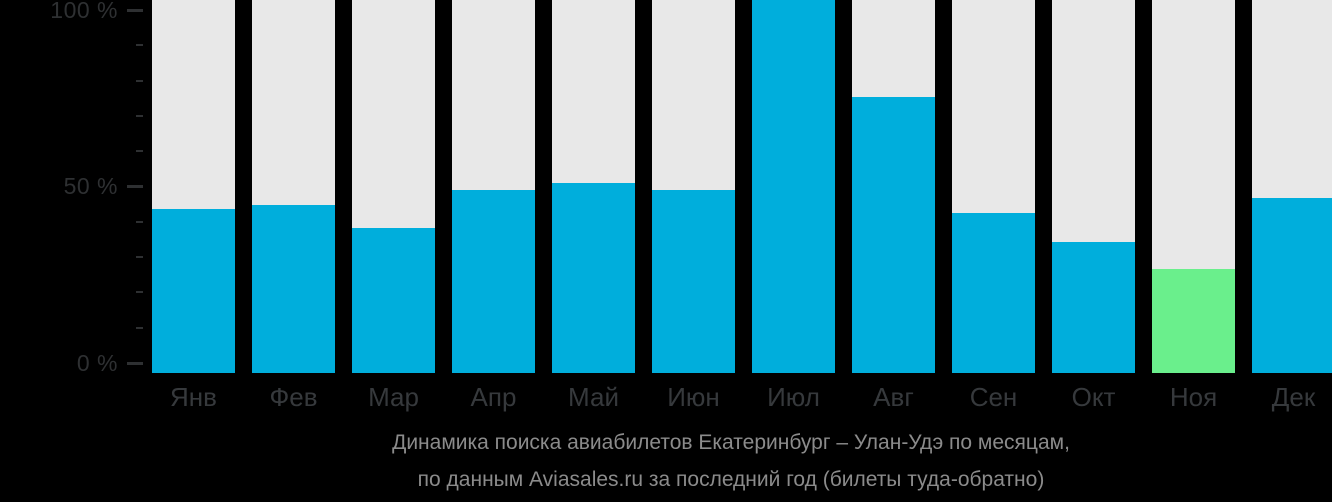 The height and width of the screenshot is (502, 1332). I want to click on y-axis: 0 % 50 % 100 %, so click(76, 210).